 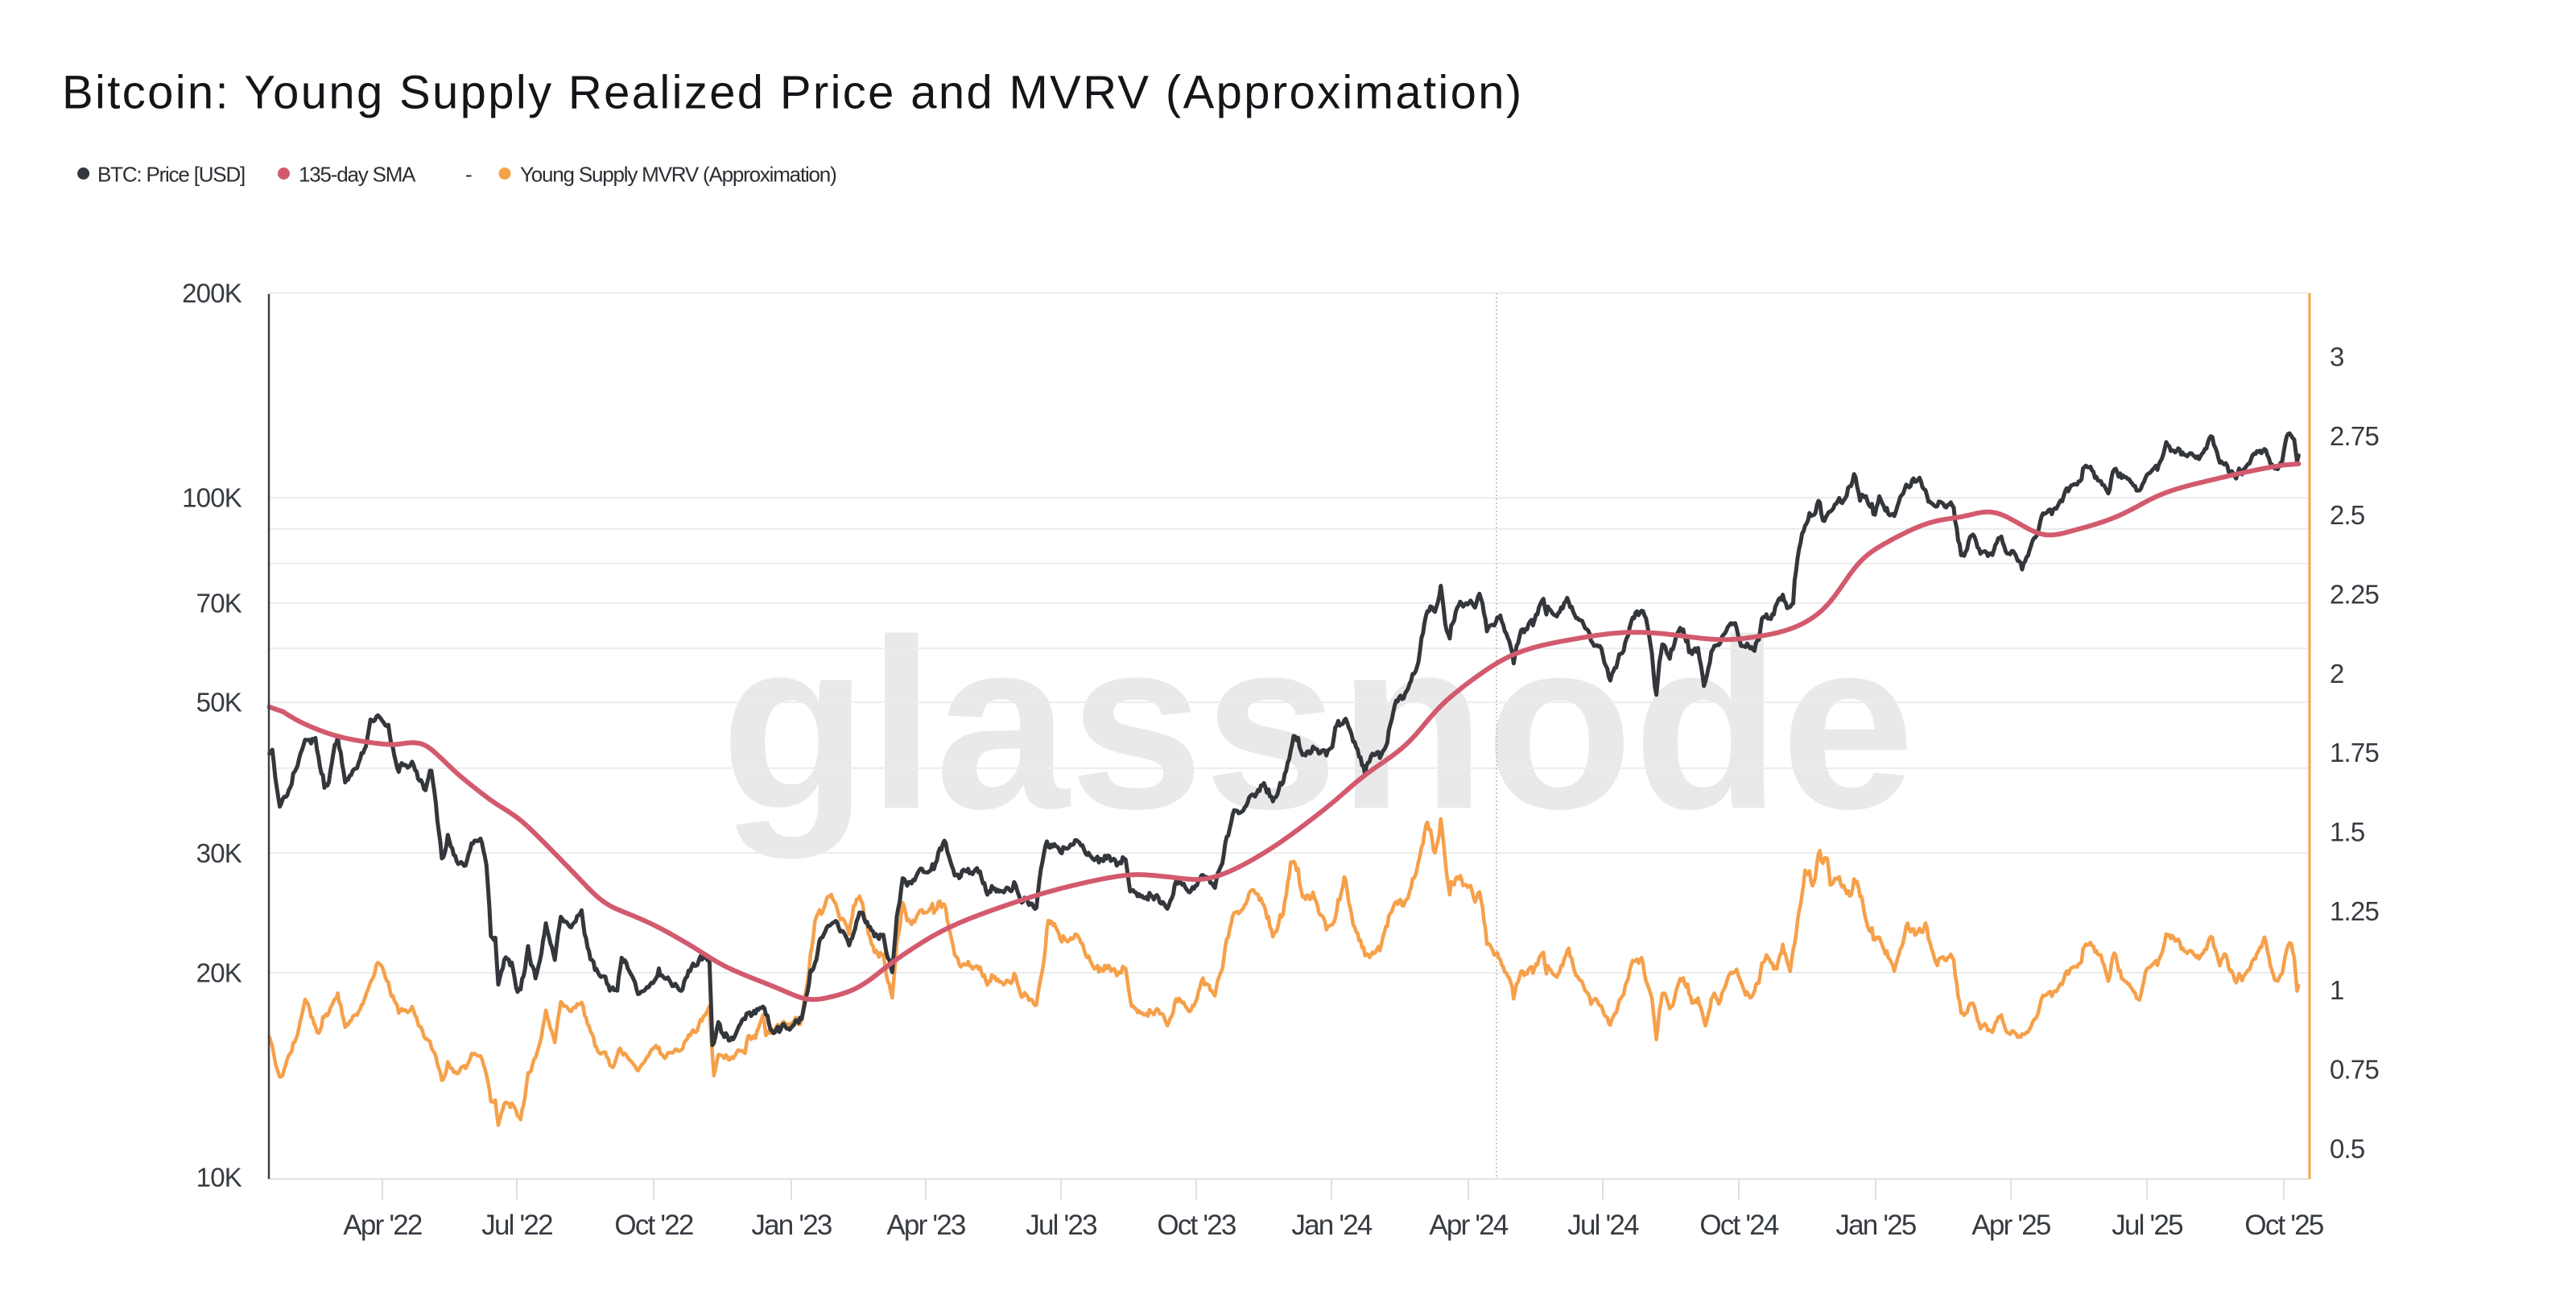 What do you see at coordinates (219, 973) in the screenshot?
I see `svg-text: 20K` at bounding box center [219, 973].